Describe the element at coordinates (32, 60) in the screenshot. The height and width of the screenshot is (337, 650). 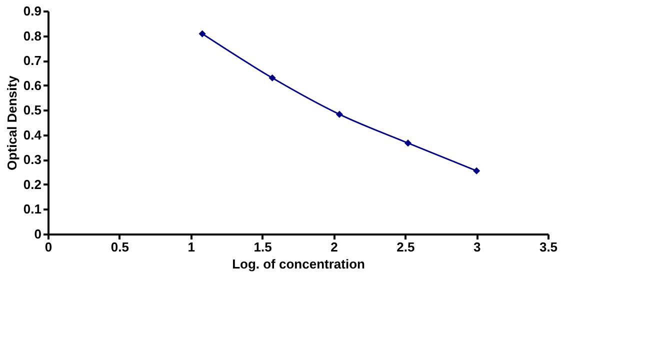
I see `y-tick-label: 0.7` at that location.